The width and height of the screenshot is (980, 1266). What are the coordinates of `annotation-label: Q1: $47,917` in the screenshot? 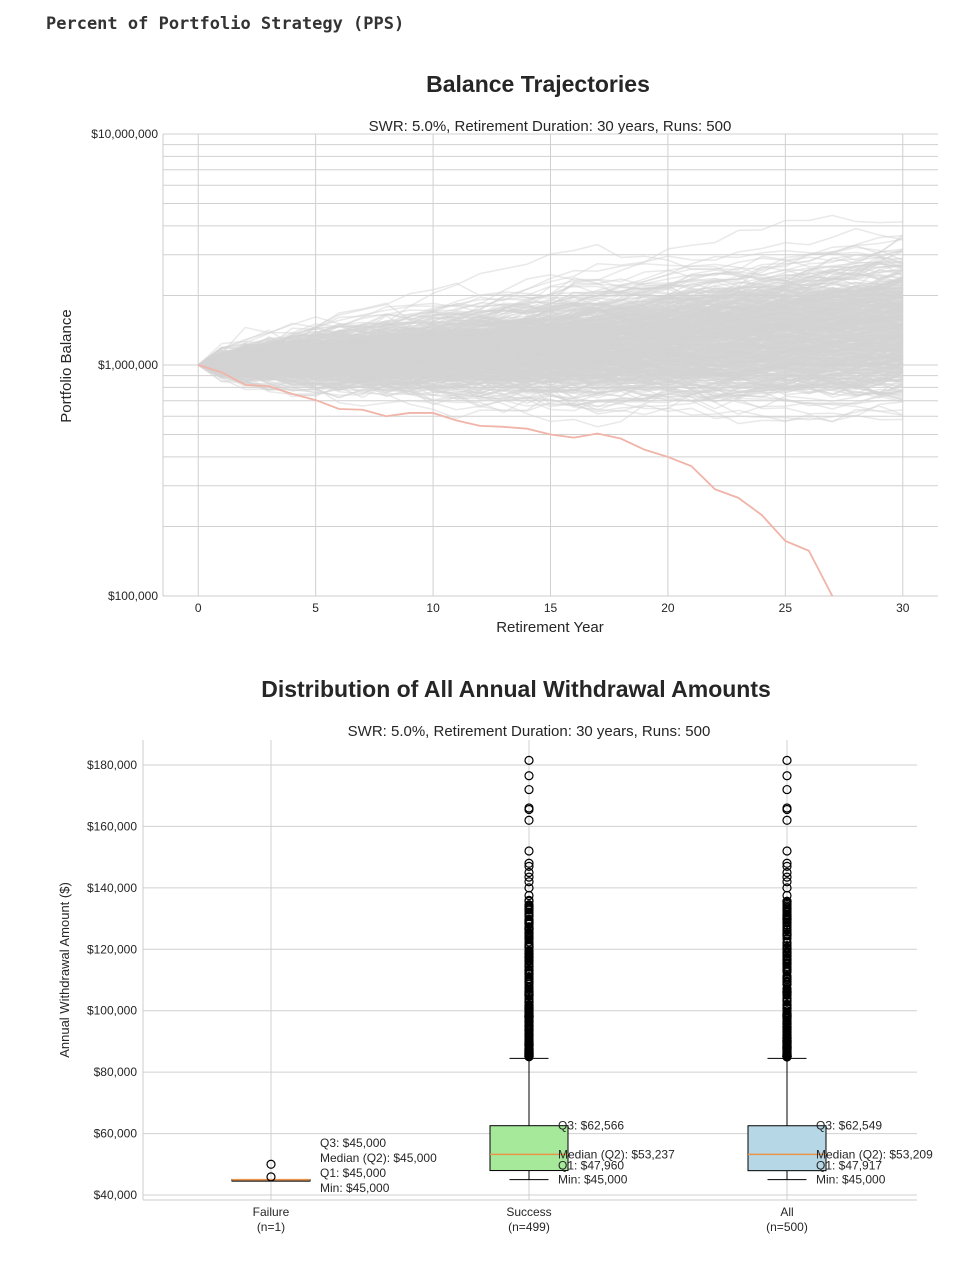 It's located at (849, 1166).